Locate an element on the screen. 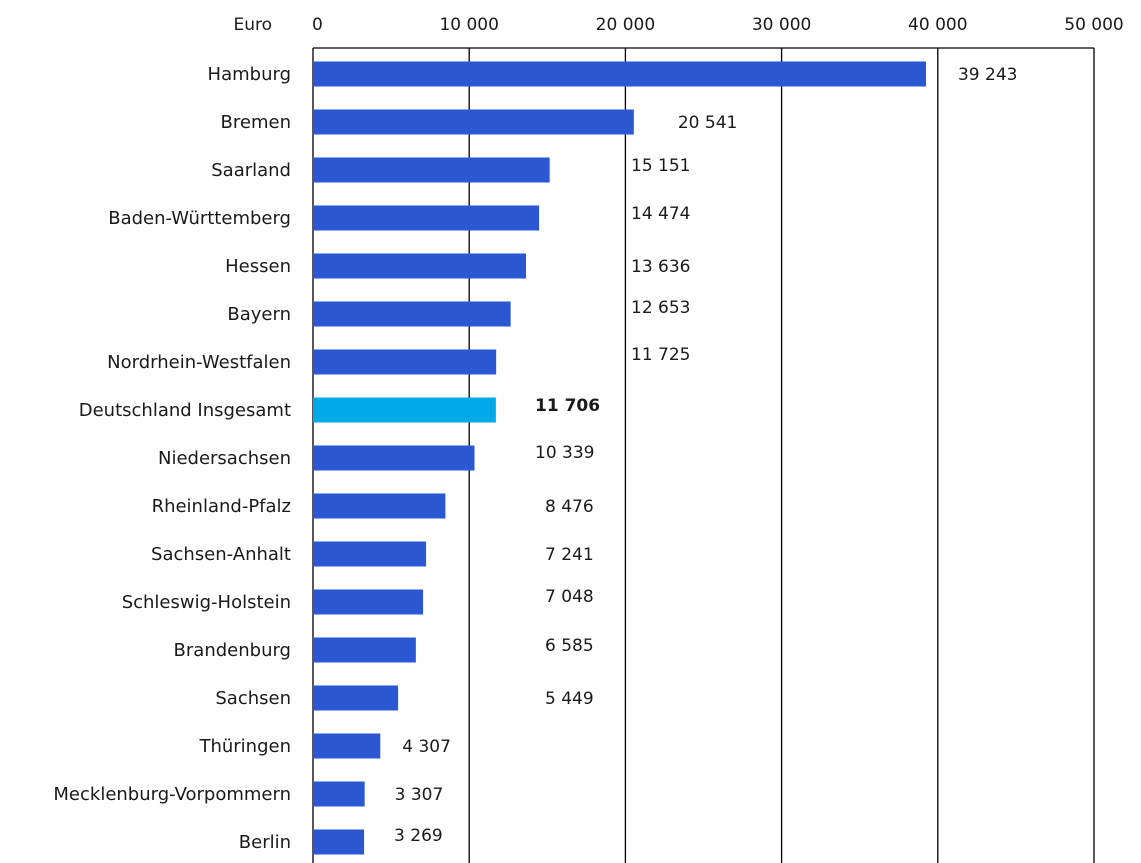  value-label-14: 4 307 is located at coordinates (426, 747).